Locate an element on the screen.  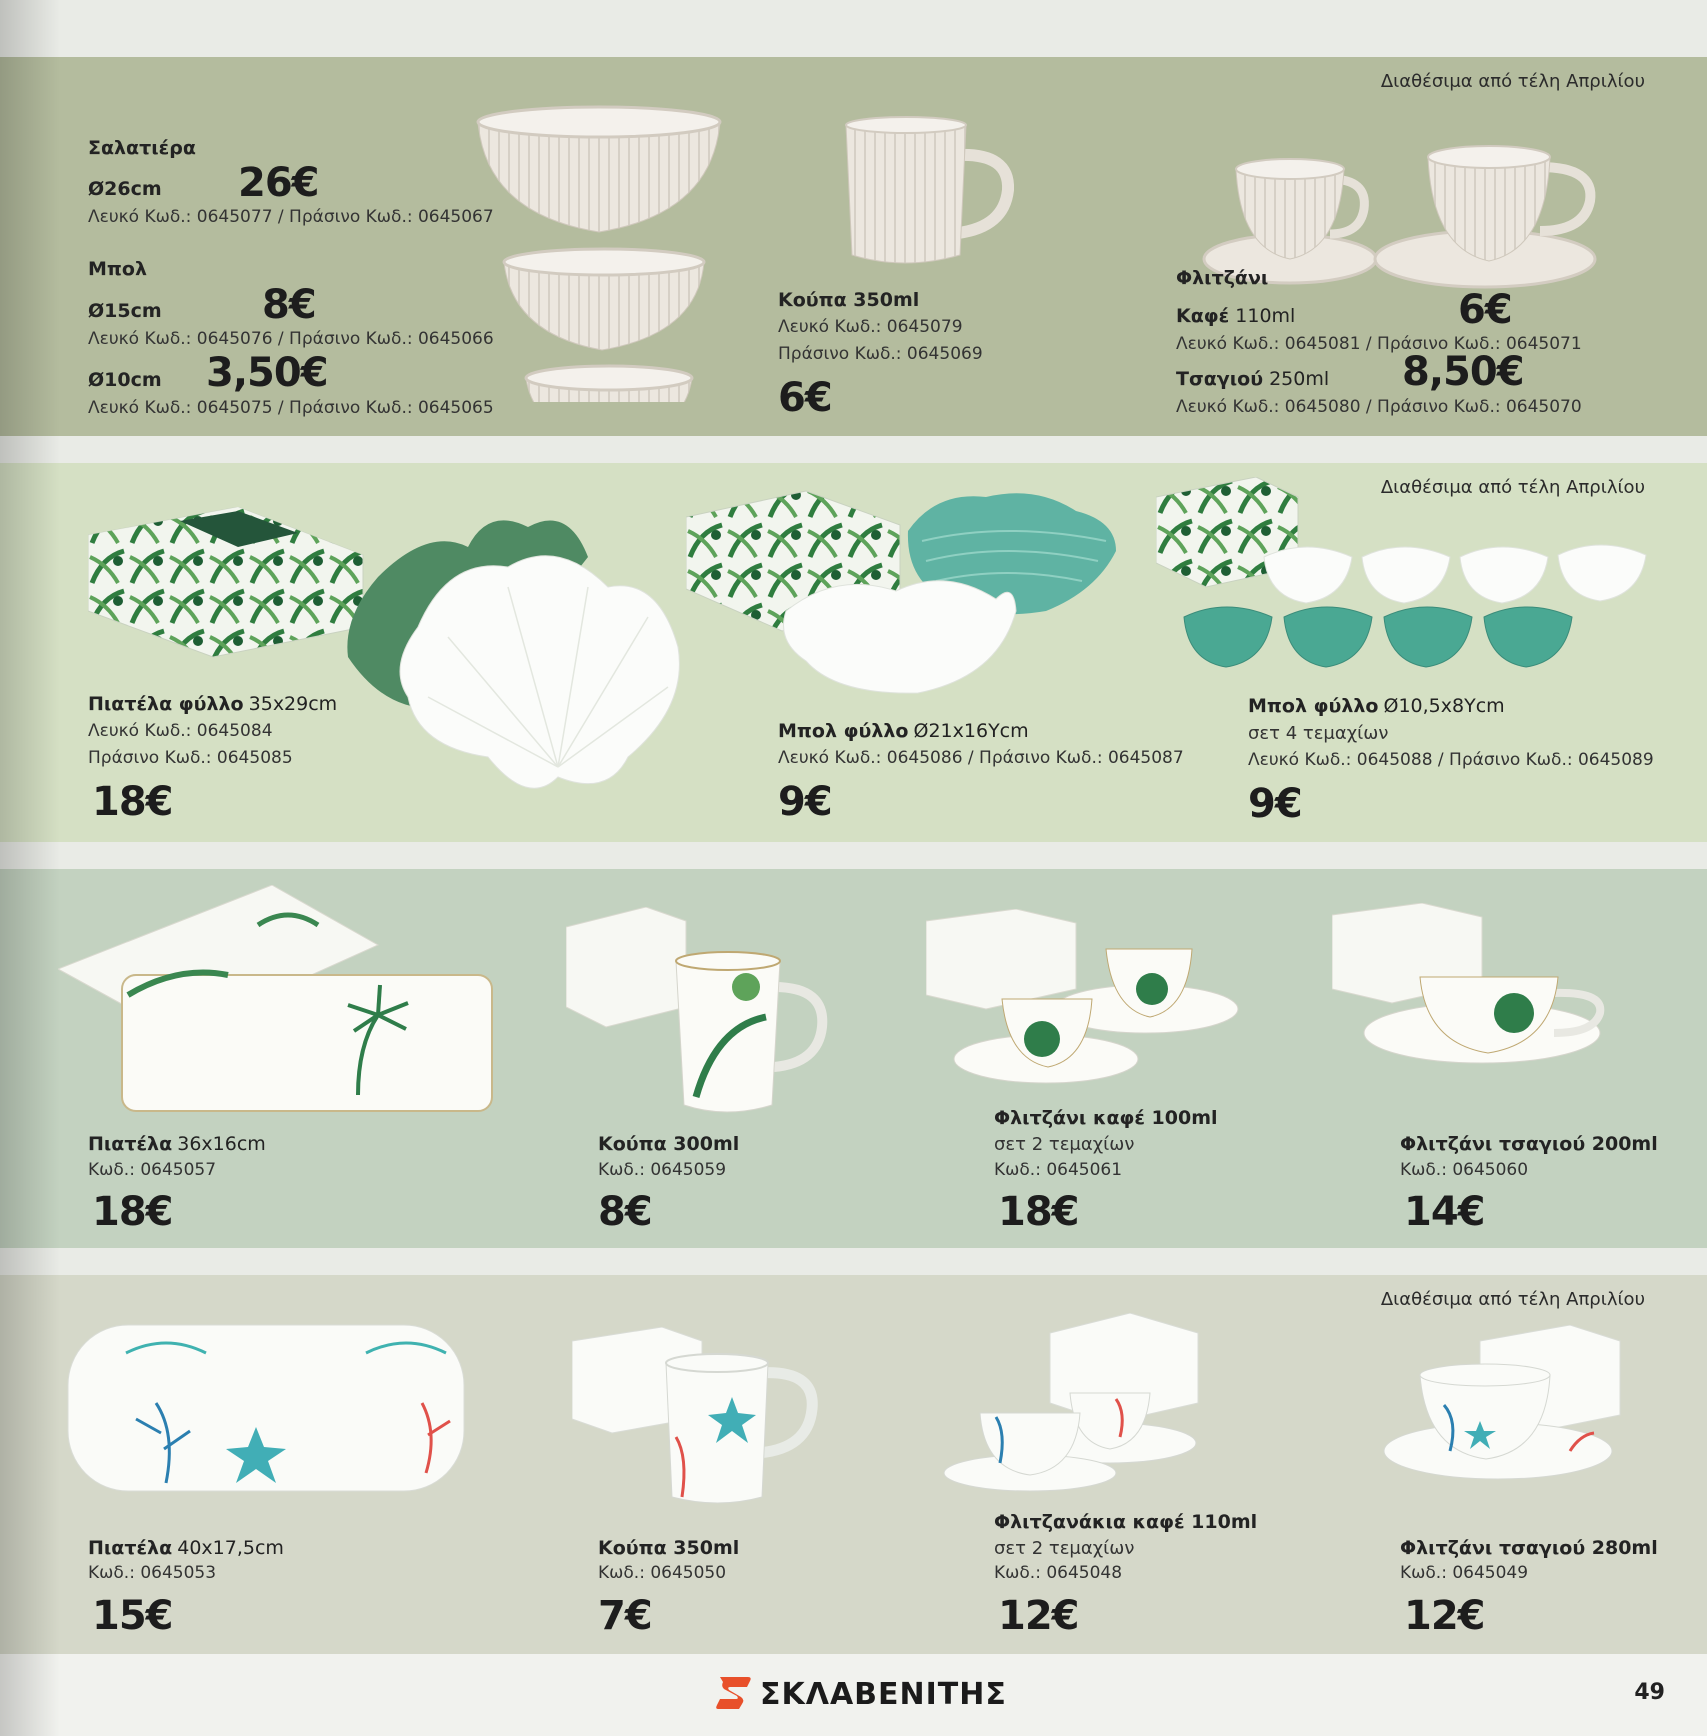
code-green-mug-350: Πράσινο Κωδ.: 0645069 is located at coordinates (880, 354).